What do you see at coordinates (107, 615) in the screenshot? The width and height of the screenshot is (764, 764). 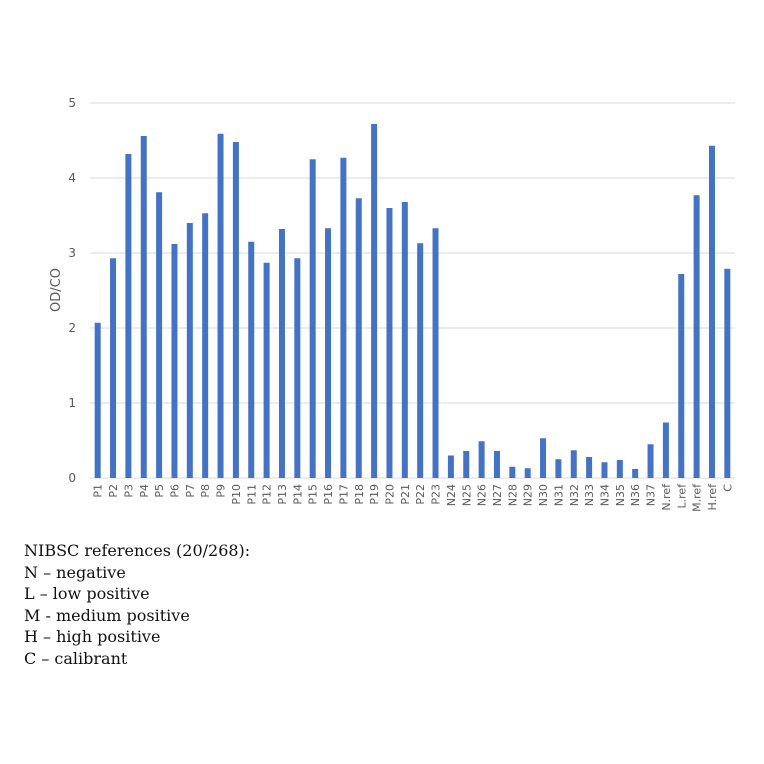 I see `note-medium-positive: M - medium positive` at bounding box center [107, 615].